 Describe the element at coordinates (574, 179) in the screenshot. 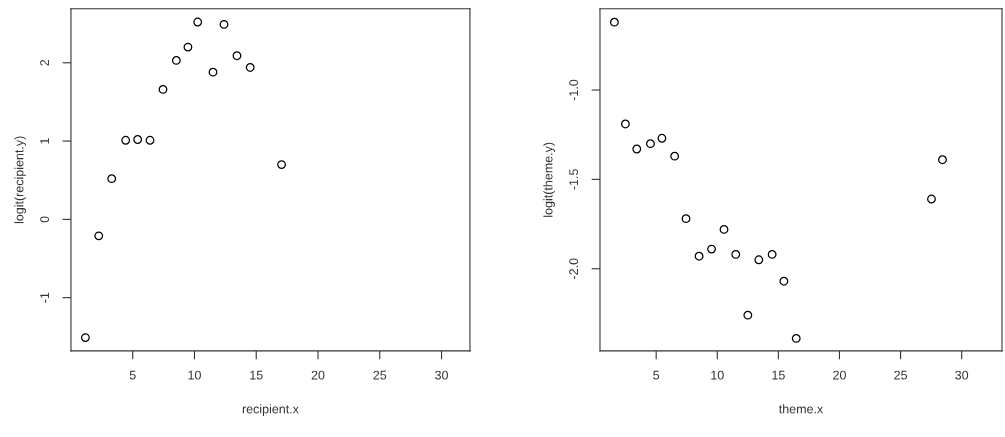

I see `y-tick-label: -1.5` at that location.